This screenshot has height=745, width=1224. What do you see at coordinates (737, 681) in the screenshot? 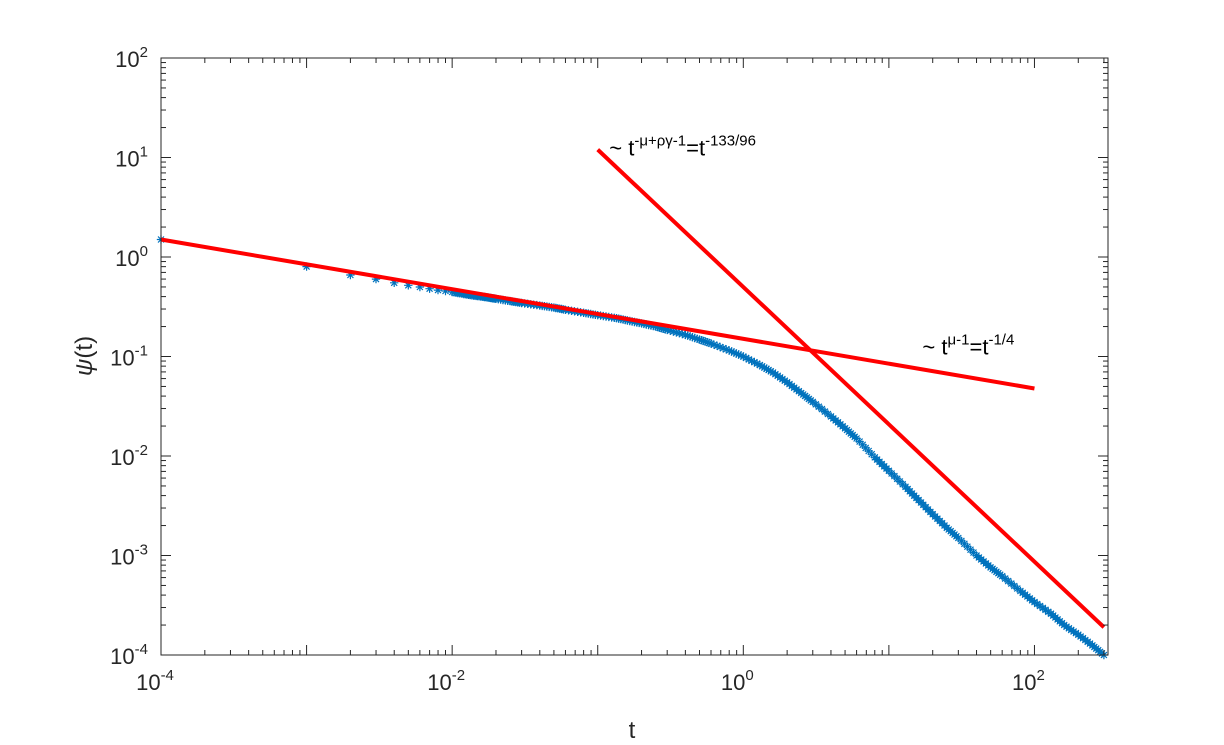
I see `x-tick-label: 10⁰` at bounding box center [737, 681].